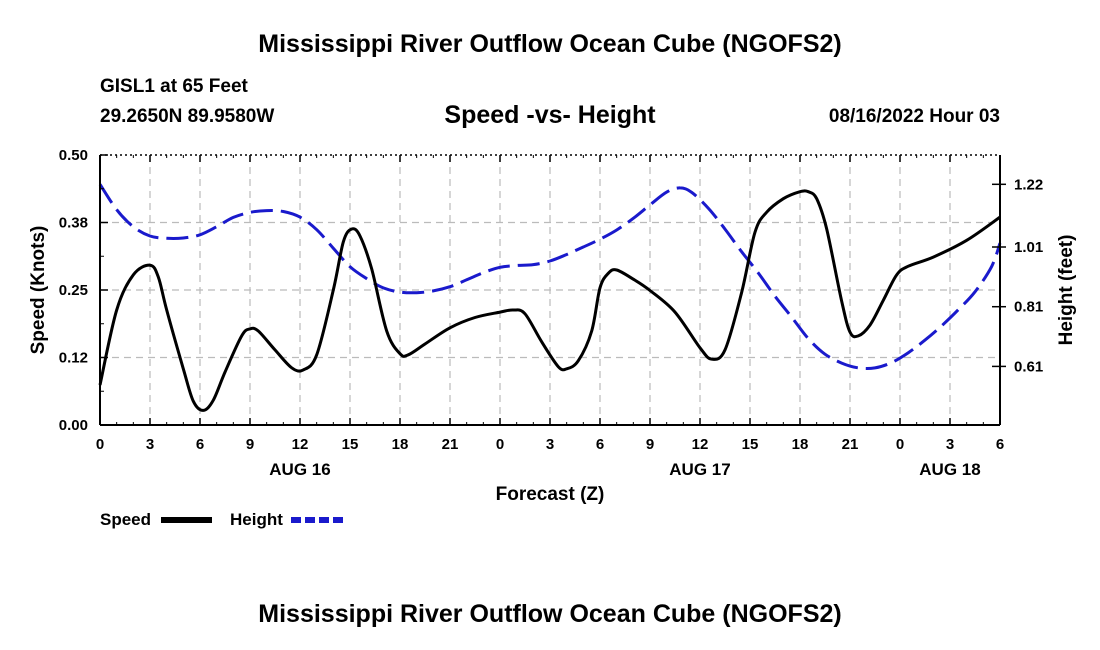 This screenshot has height=650, width=1100. What do you see at coordinates (949, 469) in the screenshot?
I see `date-label: AUG 18` at bounding box center [949, 469].